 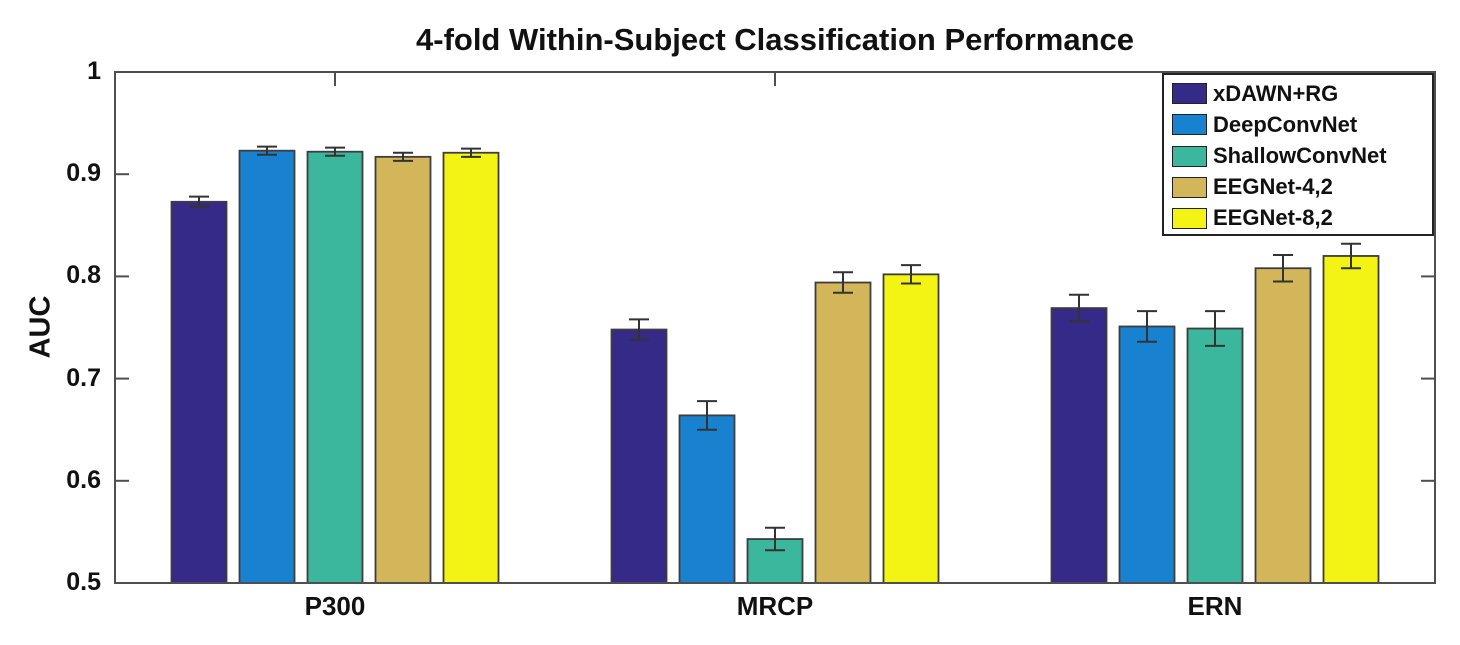 What do you see at coordinates (1215, 606) in the screenshot?
I see `x-tick-label: ERN` at bounding box center [1215, 606].